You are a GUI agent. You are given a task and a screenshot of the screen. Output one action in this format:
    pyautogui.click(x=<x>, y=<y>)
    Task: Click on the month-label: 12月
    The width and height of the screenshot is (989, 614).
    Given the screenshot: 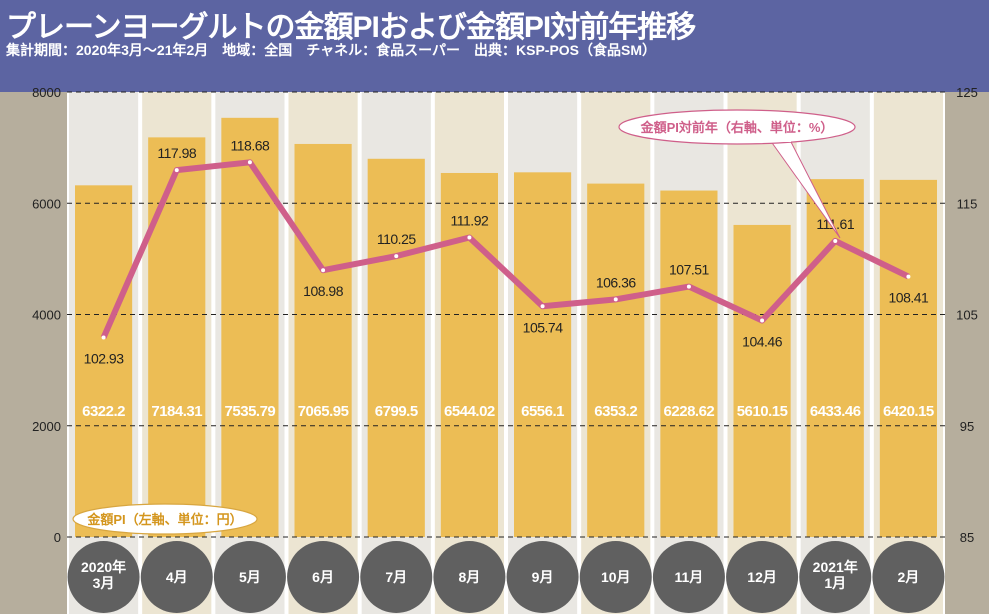 What is the action you would take?
    pyautogui.click(x=762, y=577)
    